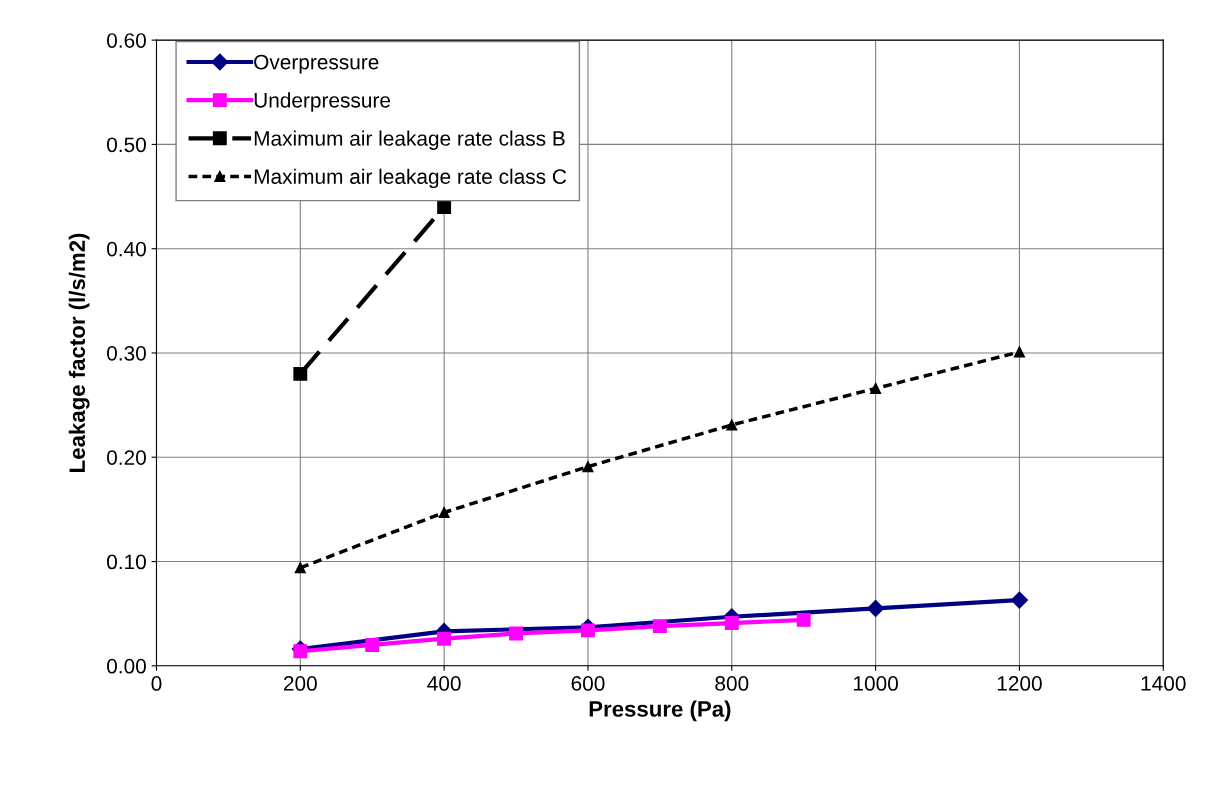 This screenshot has height=787, width=1213. Describe the element at coordinates (126, 145) in the screenshot. I see `y-tick-label: 0.50` at that location.